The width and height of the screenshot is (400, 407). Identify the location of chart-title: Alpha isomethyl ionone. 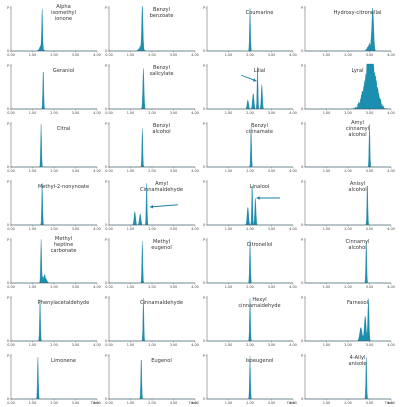
(63, 13).